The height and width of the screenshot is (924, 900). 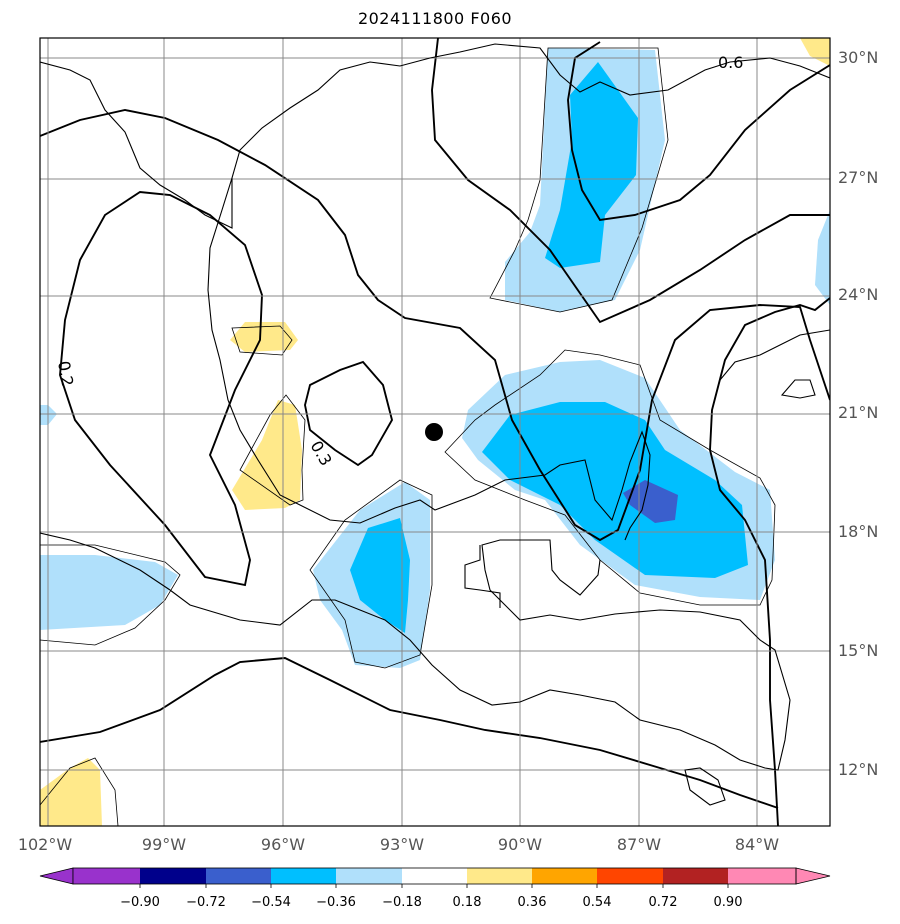 I want to click on colorbar-frame, so click(x=434, y=876).